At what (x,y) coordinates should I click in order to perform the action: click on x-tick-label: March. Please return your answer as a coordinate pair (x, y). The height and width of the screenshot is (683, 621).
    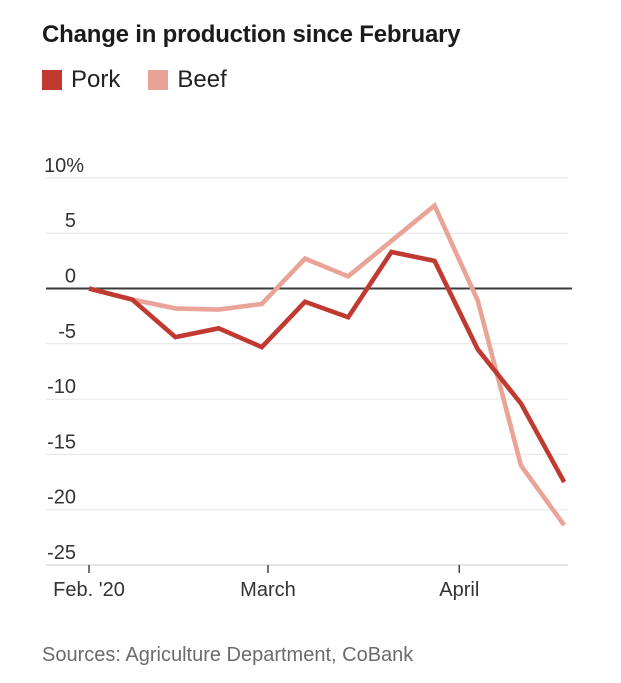
    Looking at the image, I should click on (268, 590).